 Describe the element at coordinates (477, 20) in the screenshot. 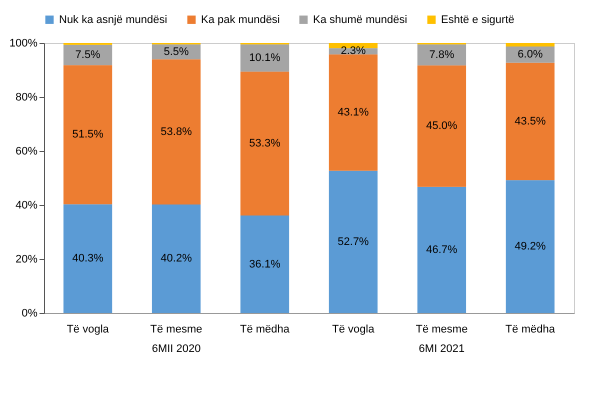

I see `legend-label: Eshtë e sigurtë` at that location.